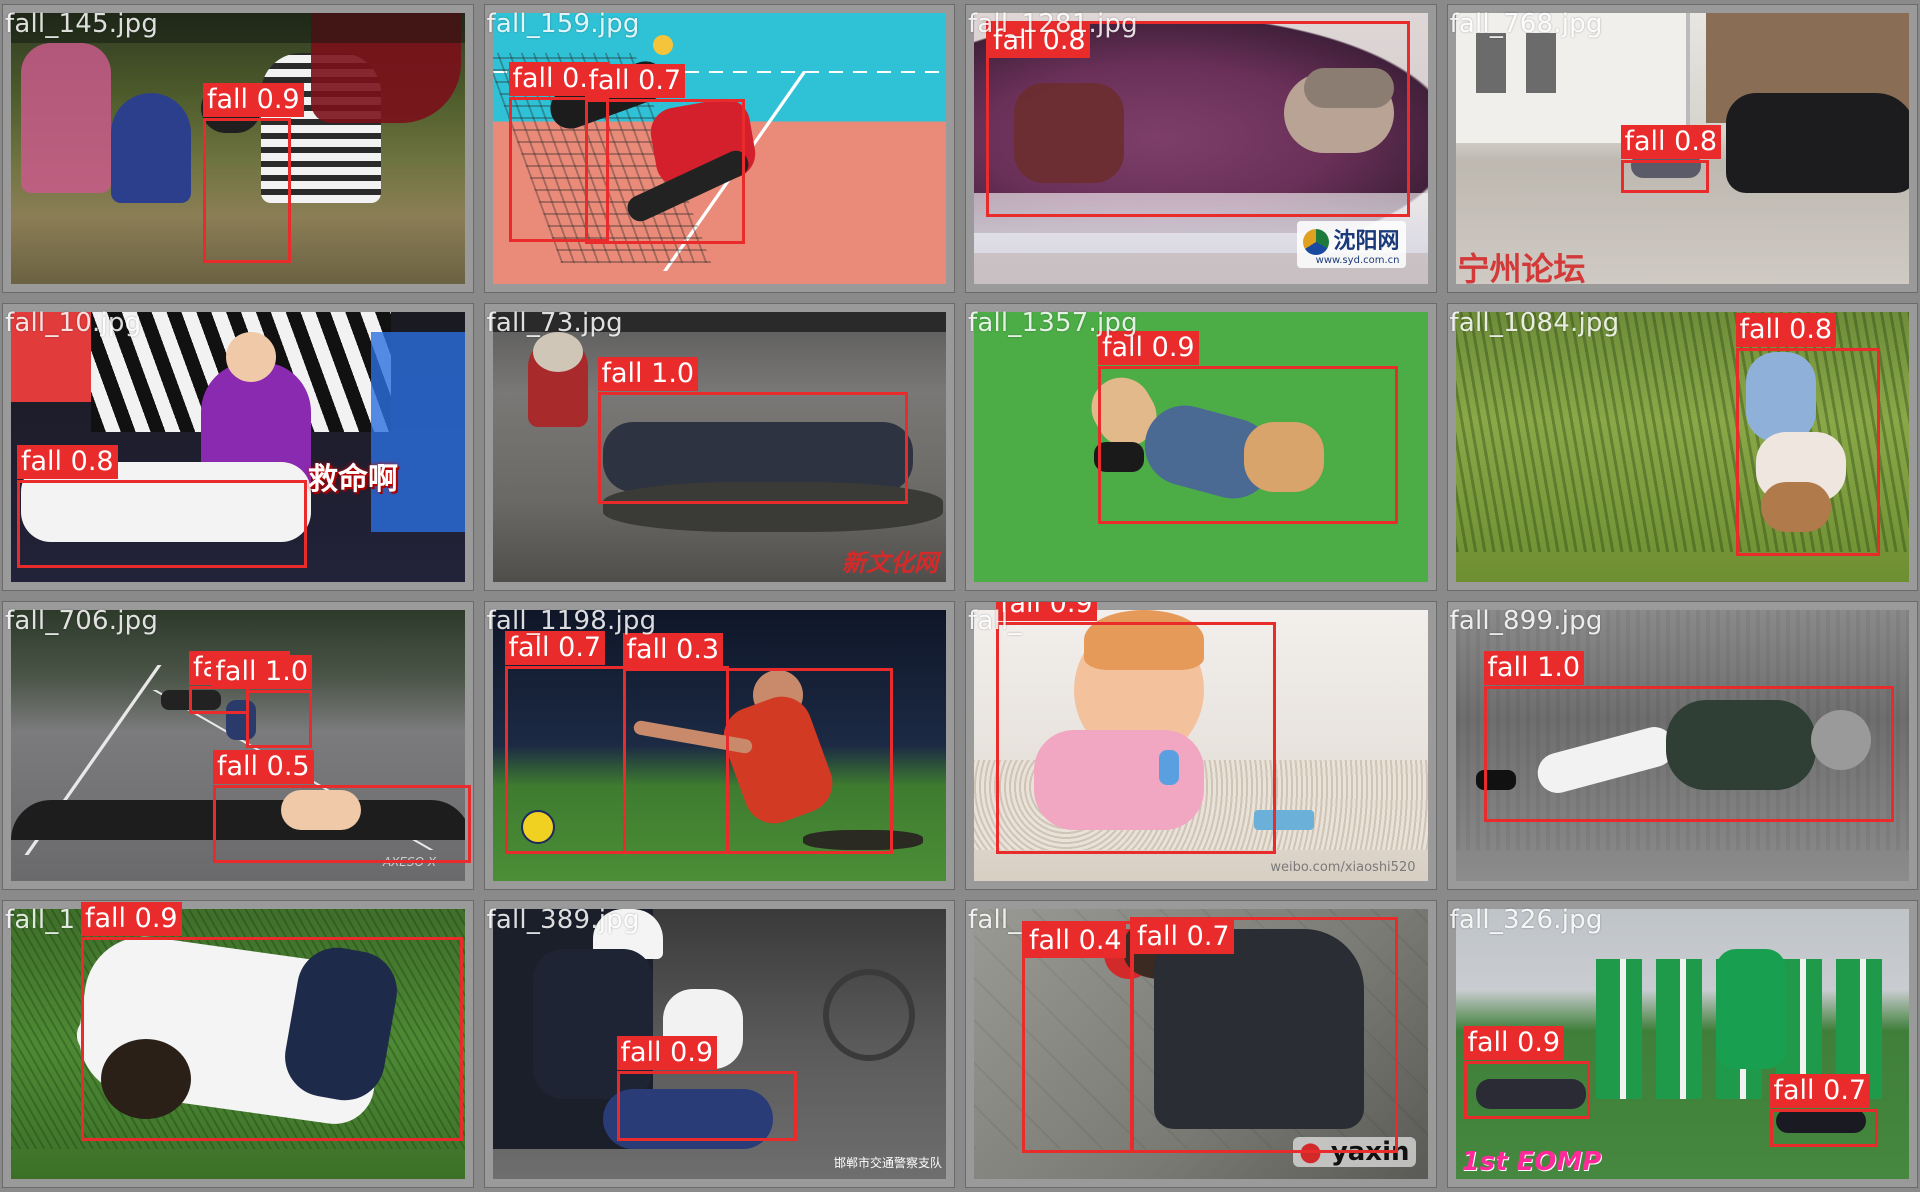 This screenshot has height=1192, width=1920. I want to click on watermark-url: www.syd.com.cn, so click(1357, 260).